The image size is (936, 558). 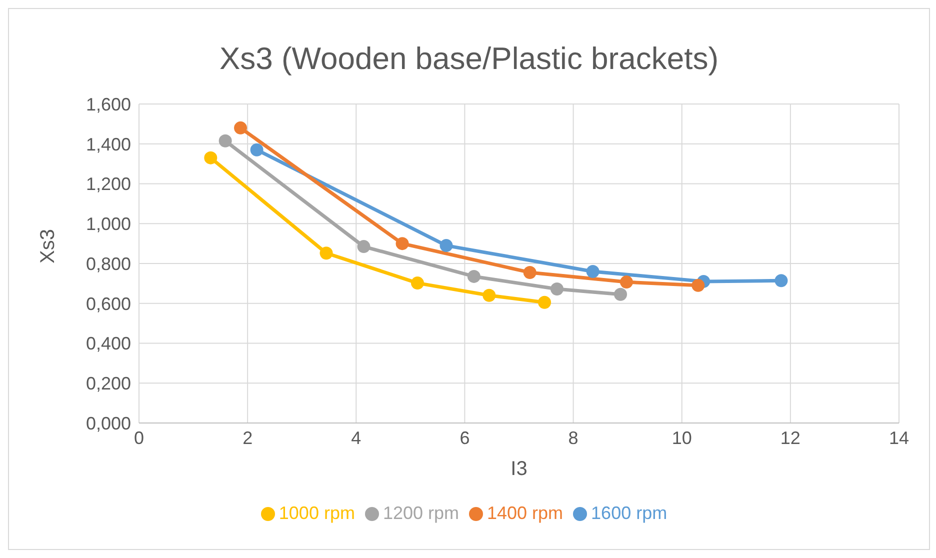 I want to click on legend-label: 1600 rpm, so click(x=629, y=513).